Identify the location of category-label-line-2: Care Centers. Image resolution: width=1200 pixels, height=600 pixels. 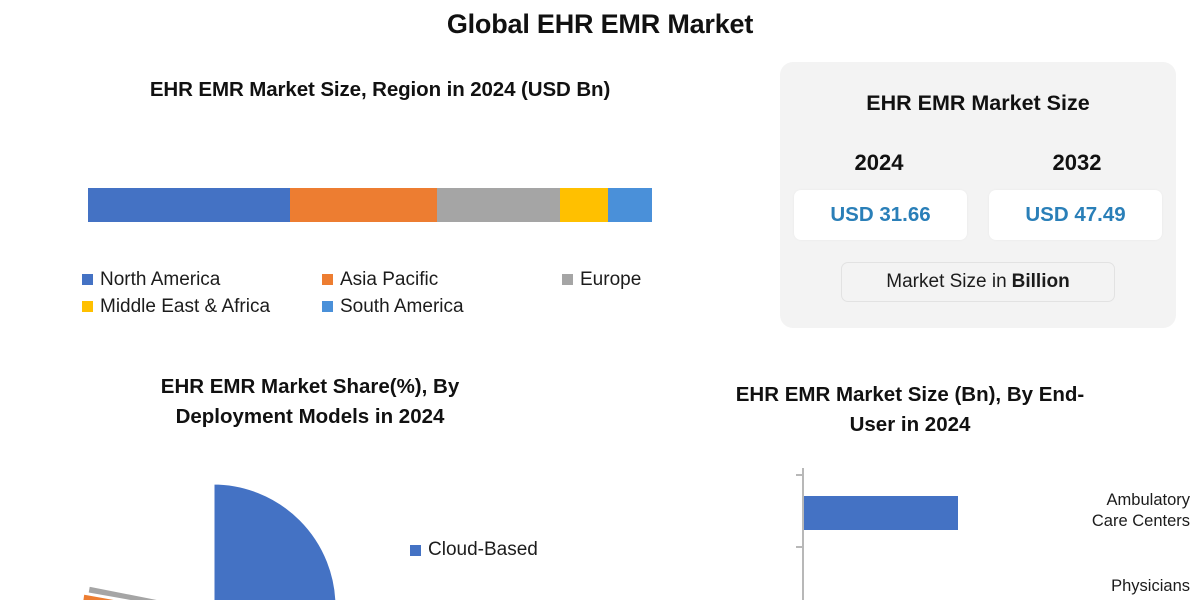
(1140, 521).